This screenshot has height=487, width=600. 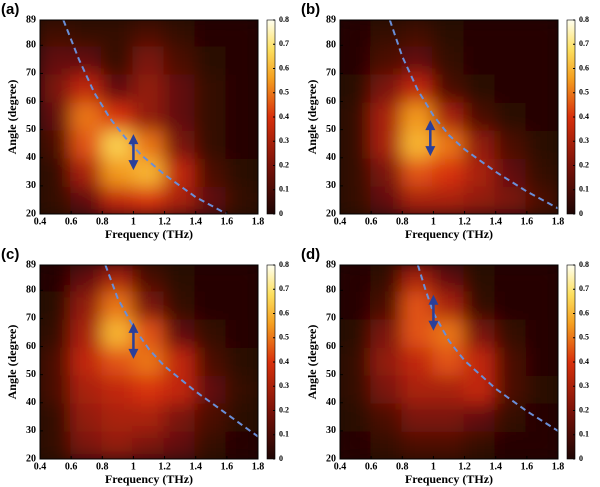 I want to click on colorbar-tick-label: 0.3, so click(x=284, y=140).